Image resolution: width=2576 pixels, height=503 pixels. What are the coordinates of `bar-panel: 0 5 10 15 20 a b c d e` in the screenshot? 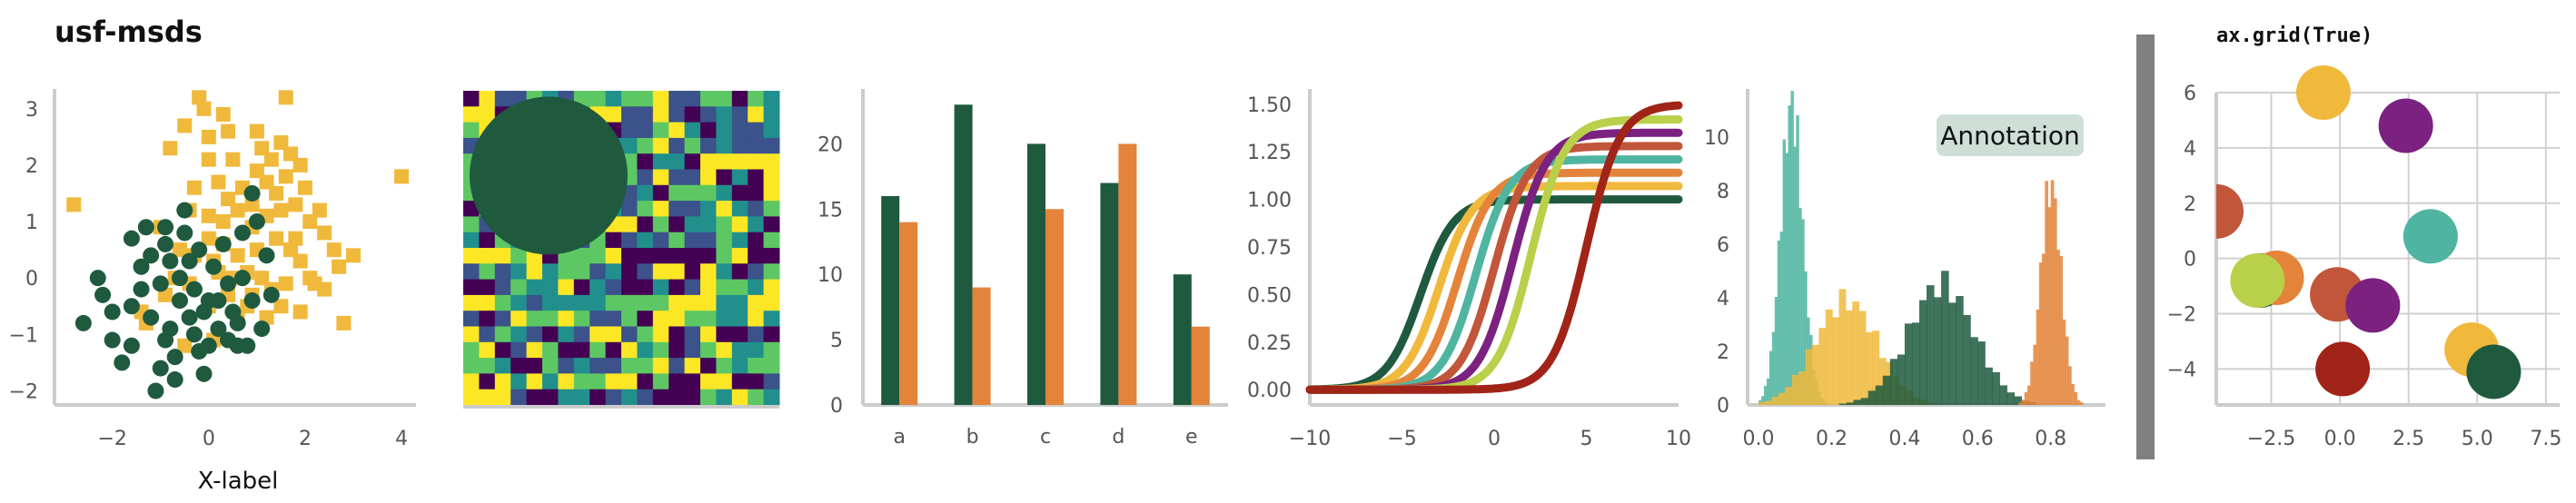 It's located at (1022, 269).